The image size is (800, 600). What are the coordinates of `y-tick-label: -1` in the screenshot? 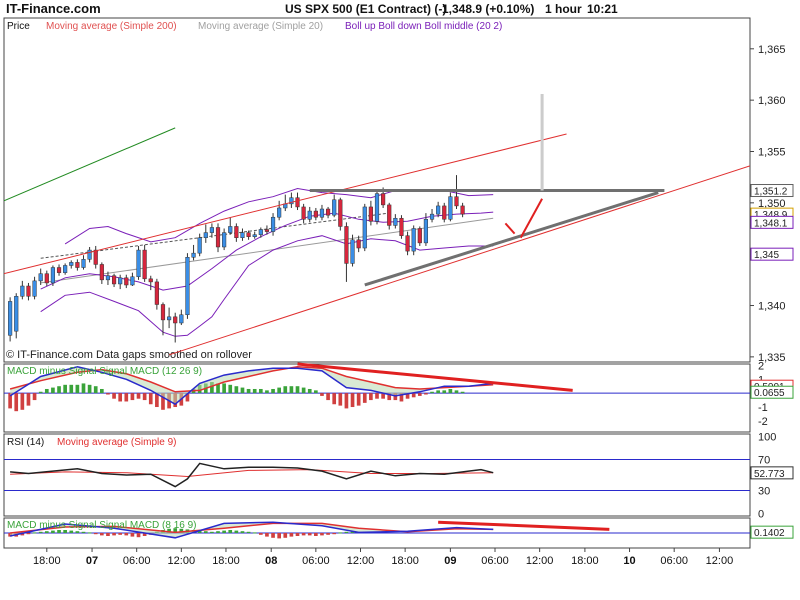 It's located at (763, 408).